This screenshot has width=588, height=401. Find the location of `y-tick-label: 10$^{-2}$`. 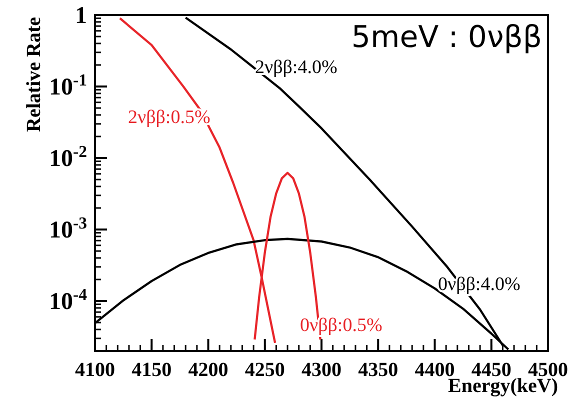

y-tick-label: 10$^{-2}$ is located at coordinates (68, 157).